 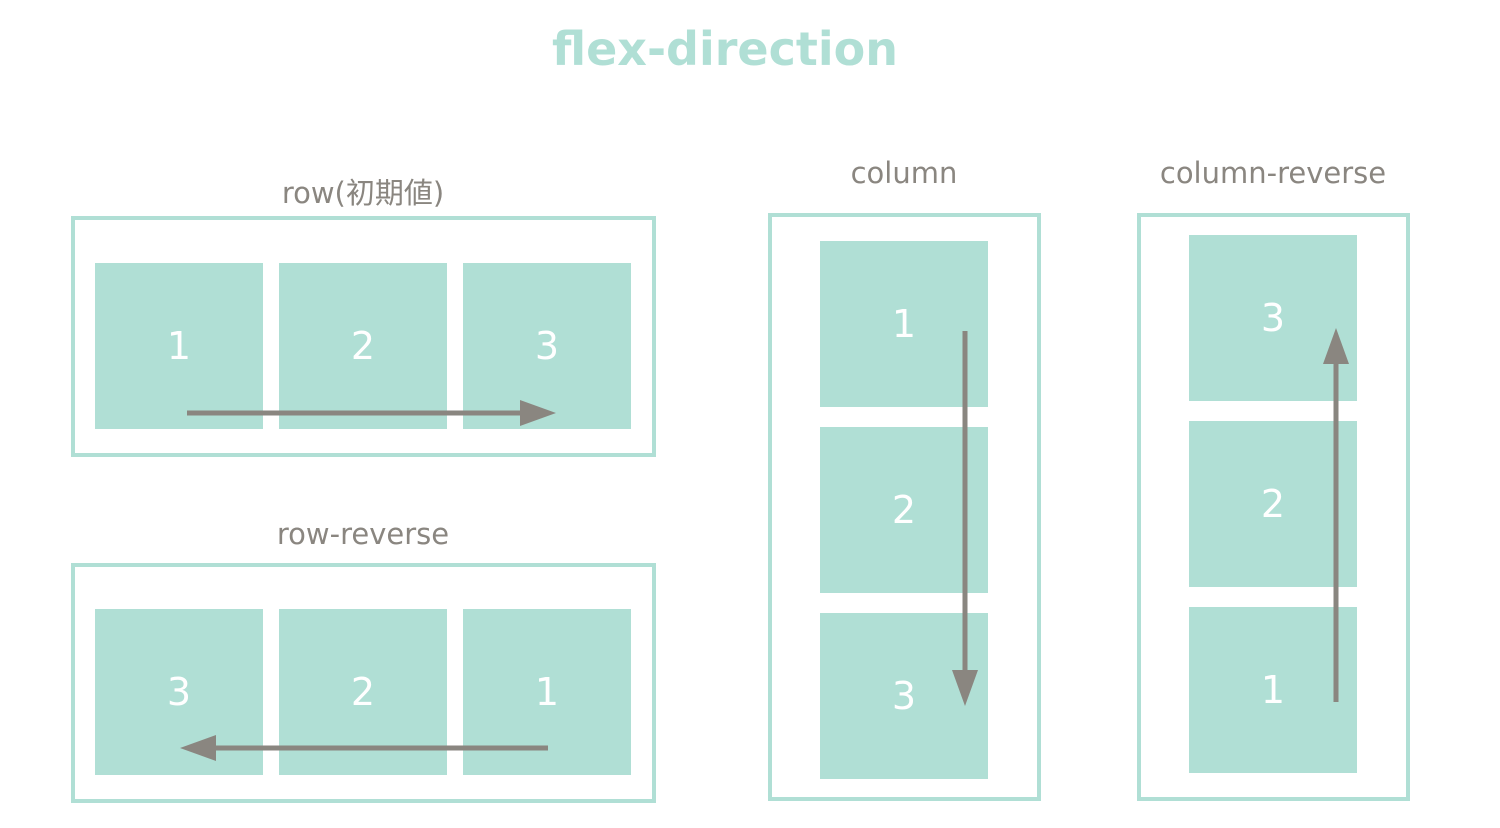 I want to click on row-reverse-item-2: 2, so click(x=363, y=692).